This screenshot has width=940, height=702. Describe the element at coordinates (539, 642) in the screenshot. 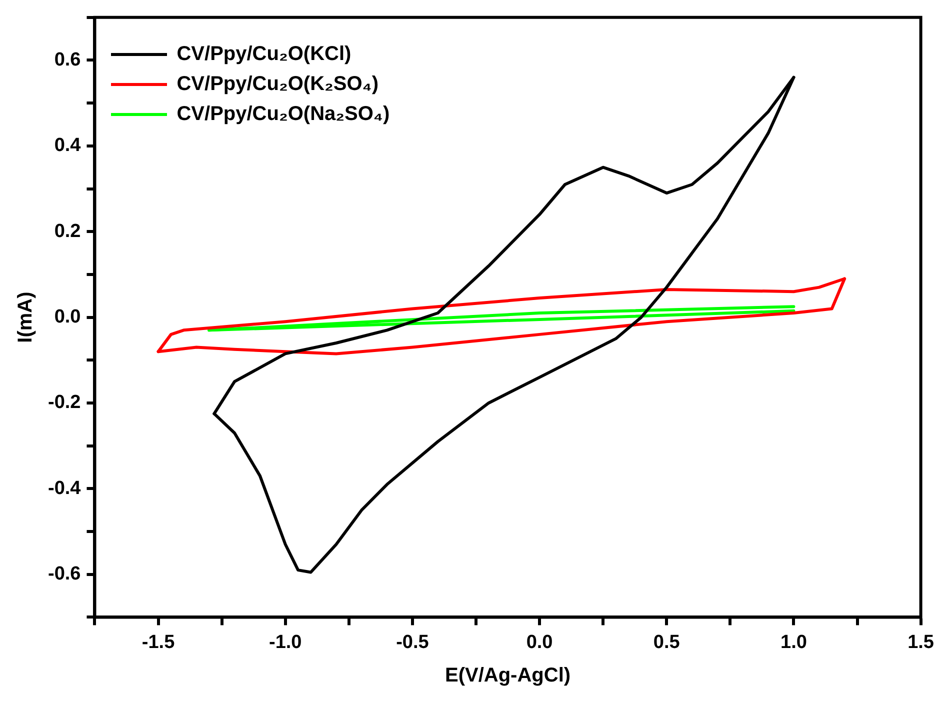

I see `x-tick-label: 0.0` at that location.